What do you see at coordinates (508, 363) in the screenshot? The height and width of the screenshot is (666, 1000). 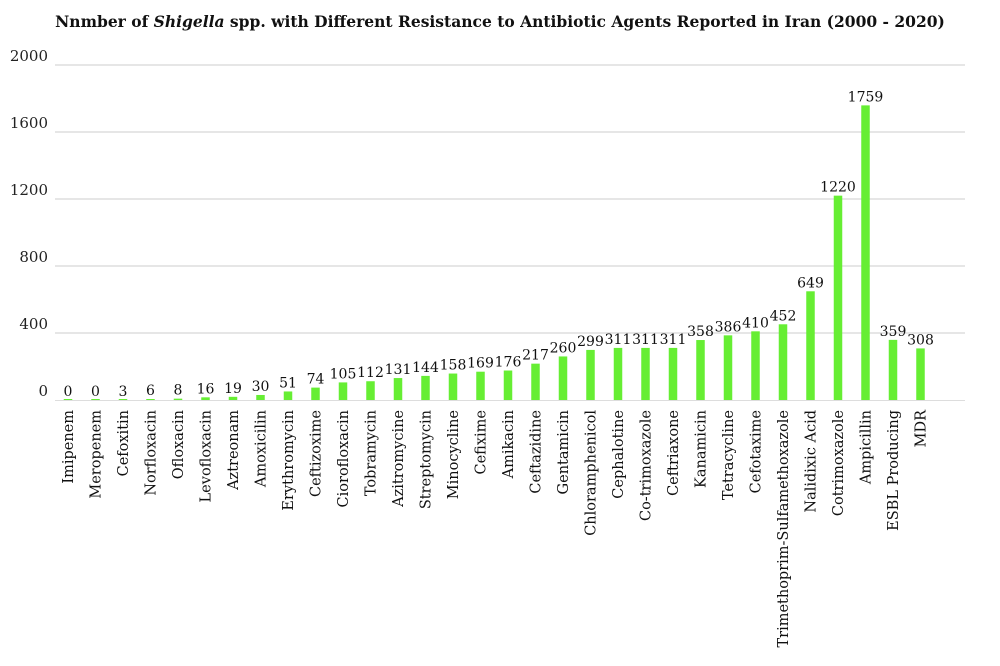 I see `data-label: 176` at bounding box center [508, 363].